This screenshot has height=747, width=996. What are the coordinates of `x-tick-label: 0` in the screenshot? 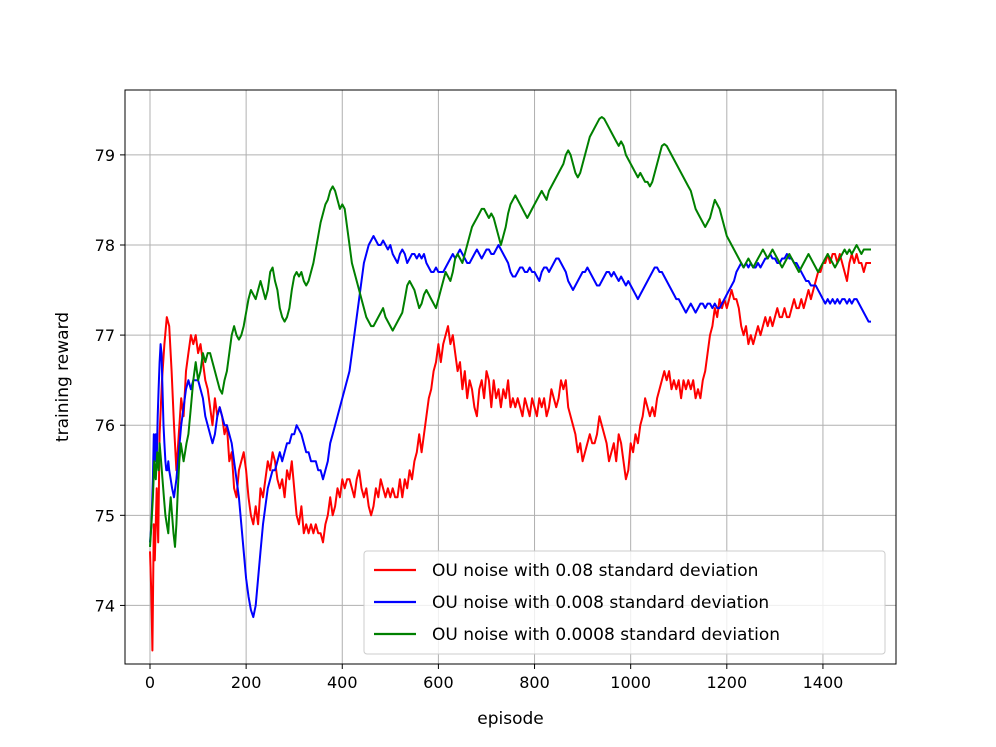 It's located at (150, 682).